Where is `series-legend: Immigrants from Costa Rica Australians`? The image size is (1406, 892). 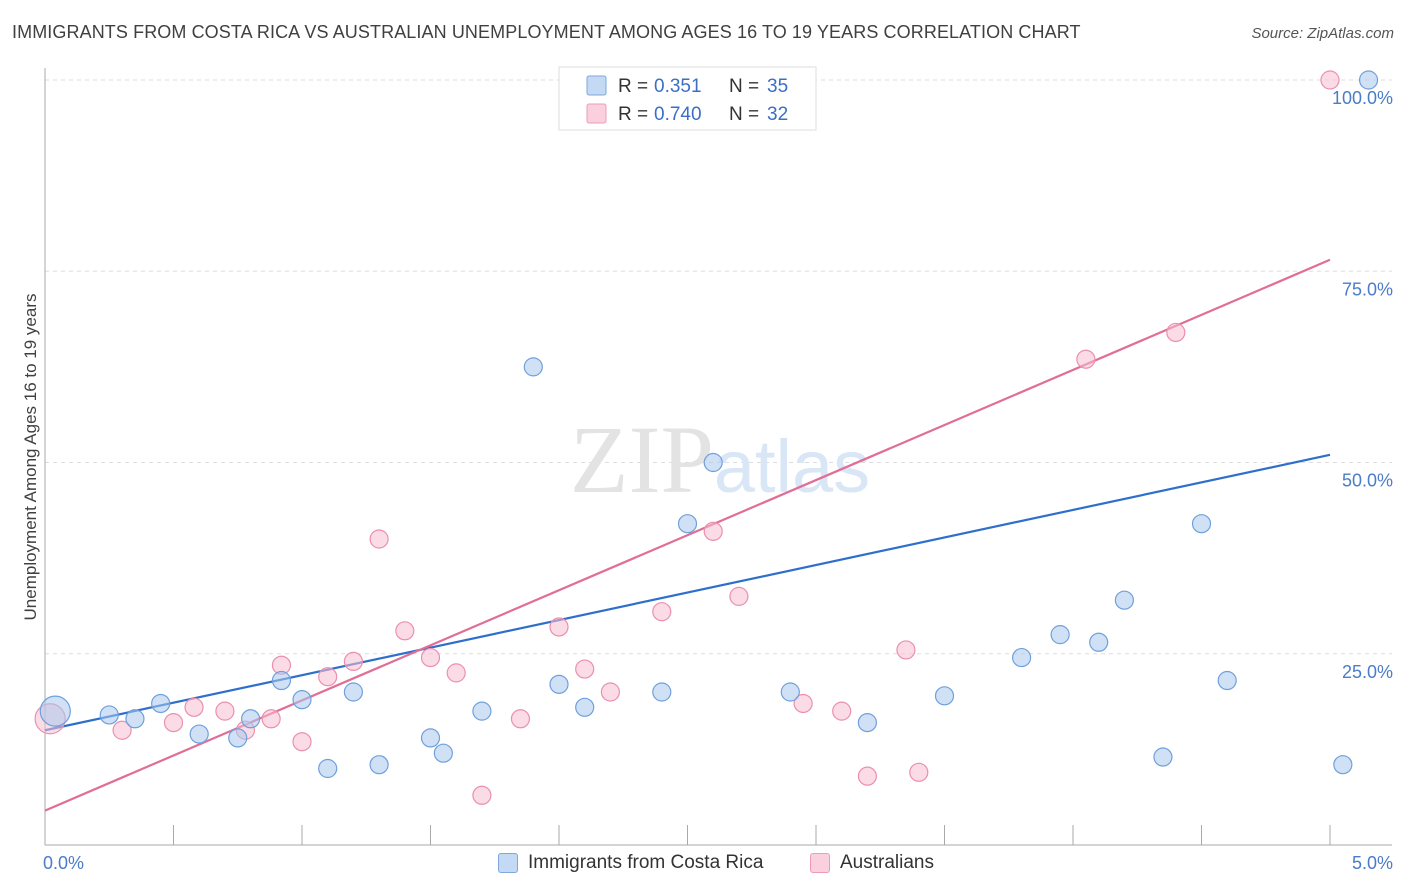 series-legend: Immigrants from Costa Rica Australians is located at coordinates (703, 864).